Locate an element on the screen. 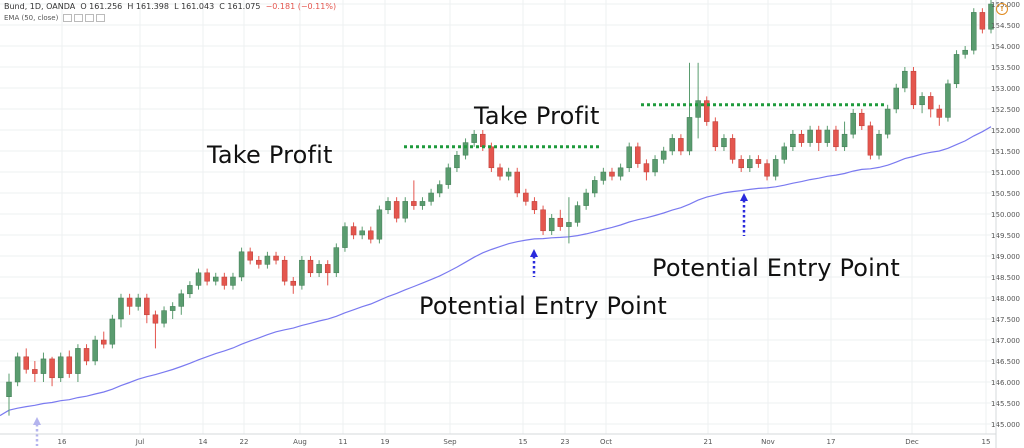  price-tick-label: 145.000 is located at coordinates (1005, 425).